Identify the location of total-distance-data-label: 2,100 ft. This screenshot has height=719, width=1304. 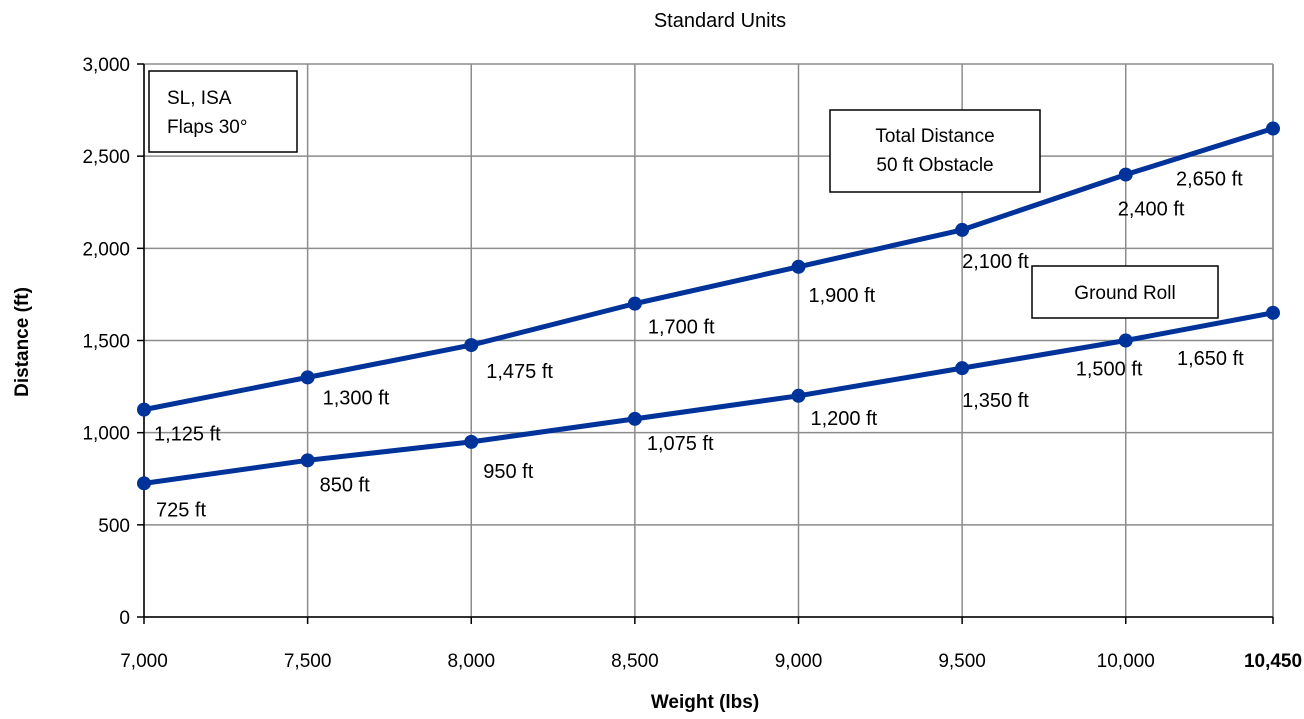
(995, 262).